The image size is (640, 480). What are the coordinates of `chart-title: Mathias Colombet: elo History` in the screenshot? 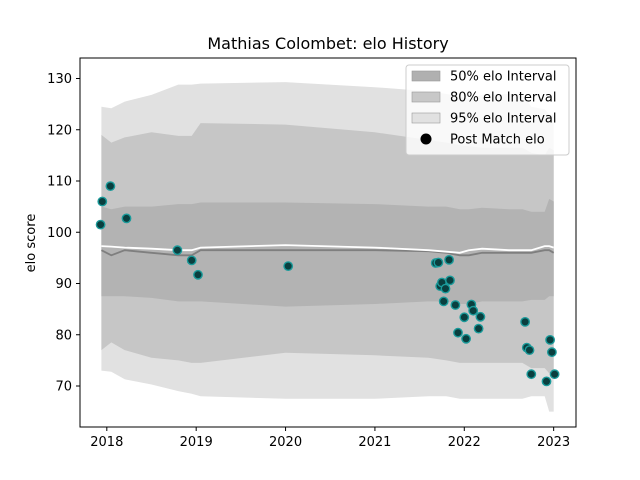 It's located at (327, 43).